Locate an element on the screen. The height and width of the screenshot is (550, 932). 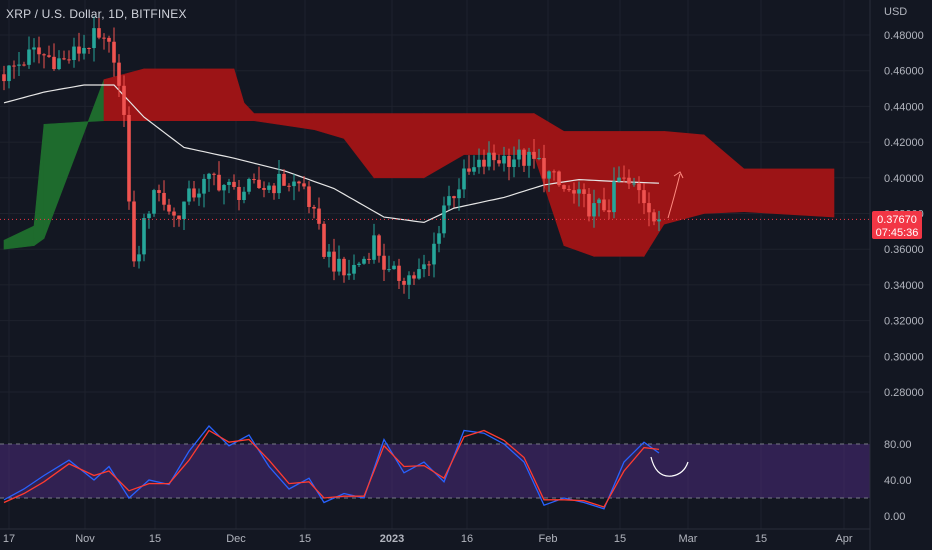
price-tick-label: 0.34000 is located at coordinates (904, 286).